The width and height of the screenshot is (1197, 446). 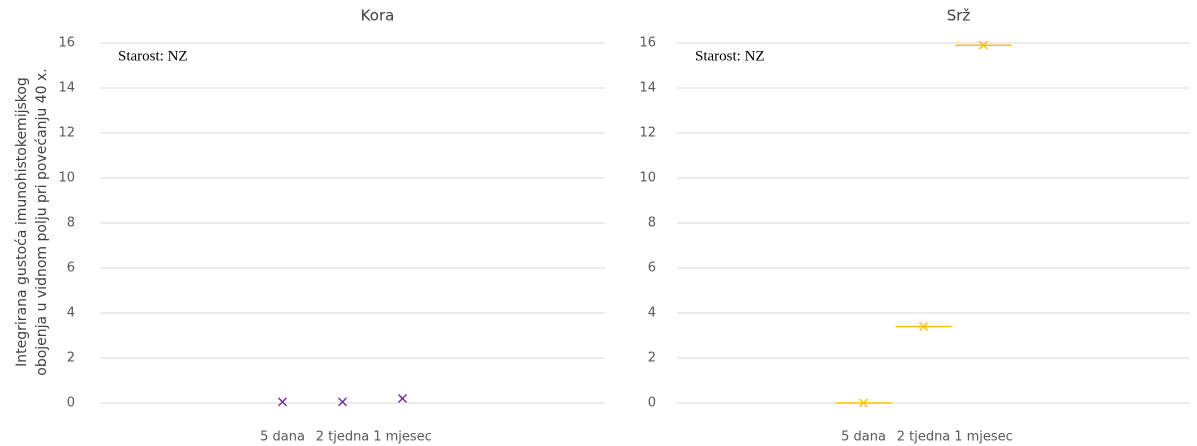 I want to click on y-label-line: Integrirana gustoća imunohistokemijskog, so click(x=22, y=222).